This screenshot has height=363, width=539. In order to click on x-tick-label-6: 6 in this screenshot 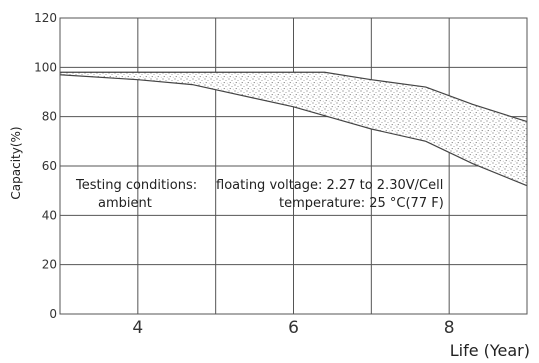, I will do `click(293, 328)`.